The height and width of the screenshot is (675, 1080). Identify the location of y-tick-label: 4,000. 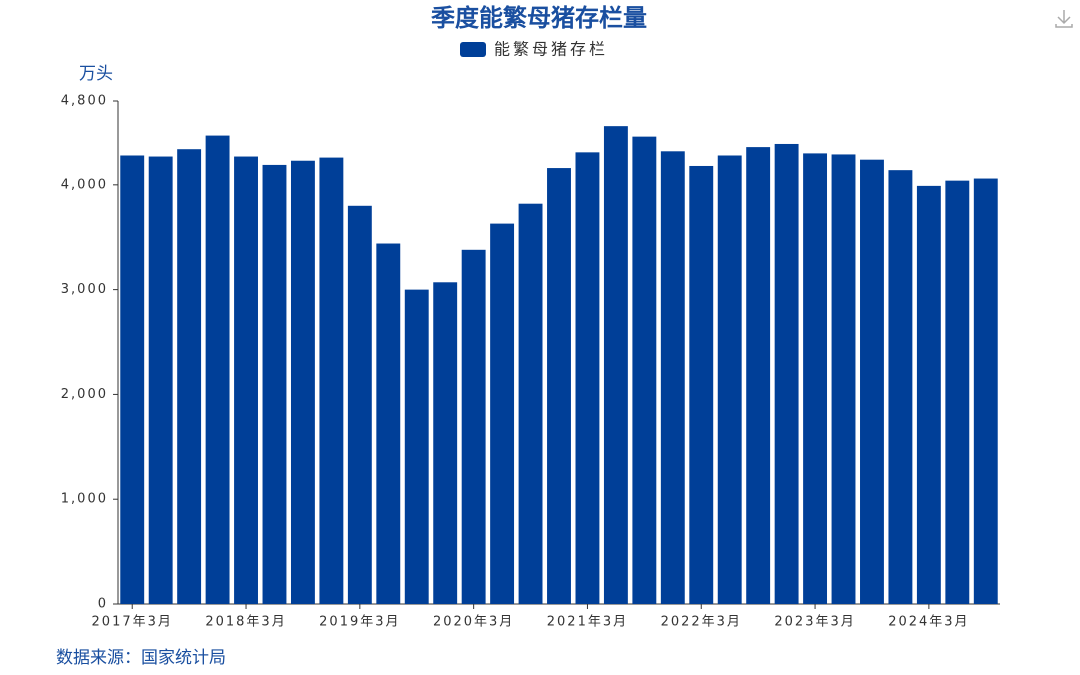
(84, 184).